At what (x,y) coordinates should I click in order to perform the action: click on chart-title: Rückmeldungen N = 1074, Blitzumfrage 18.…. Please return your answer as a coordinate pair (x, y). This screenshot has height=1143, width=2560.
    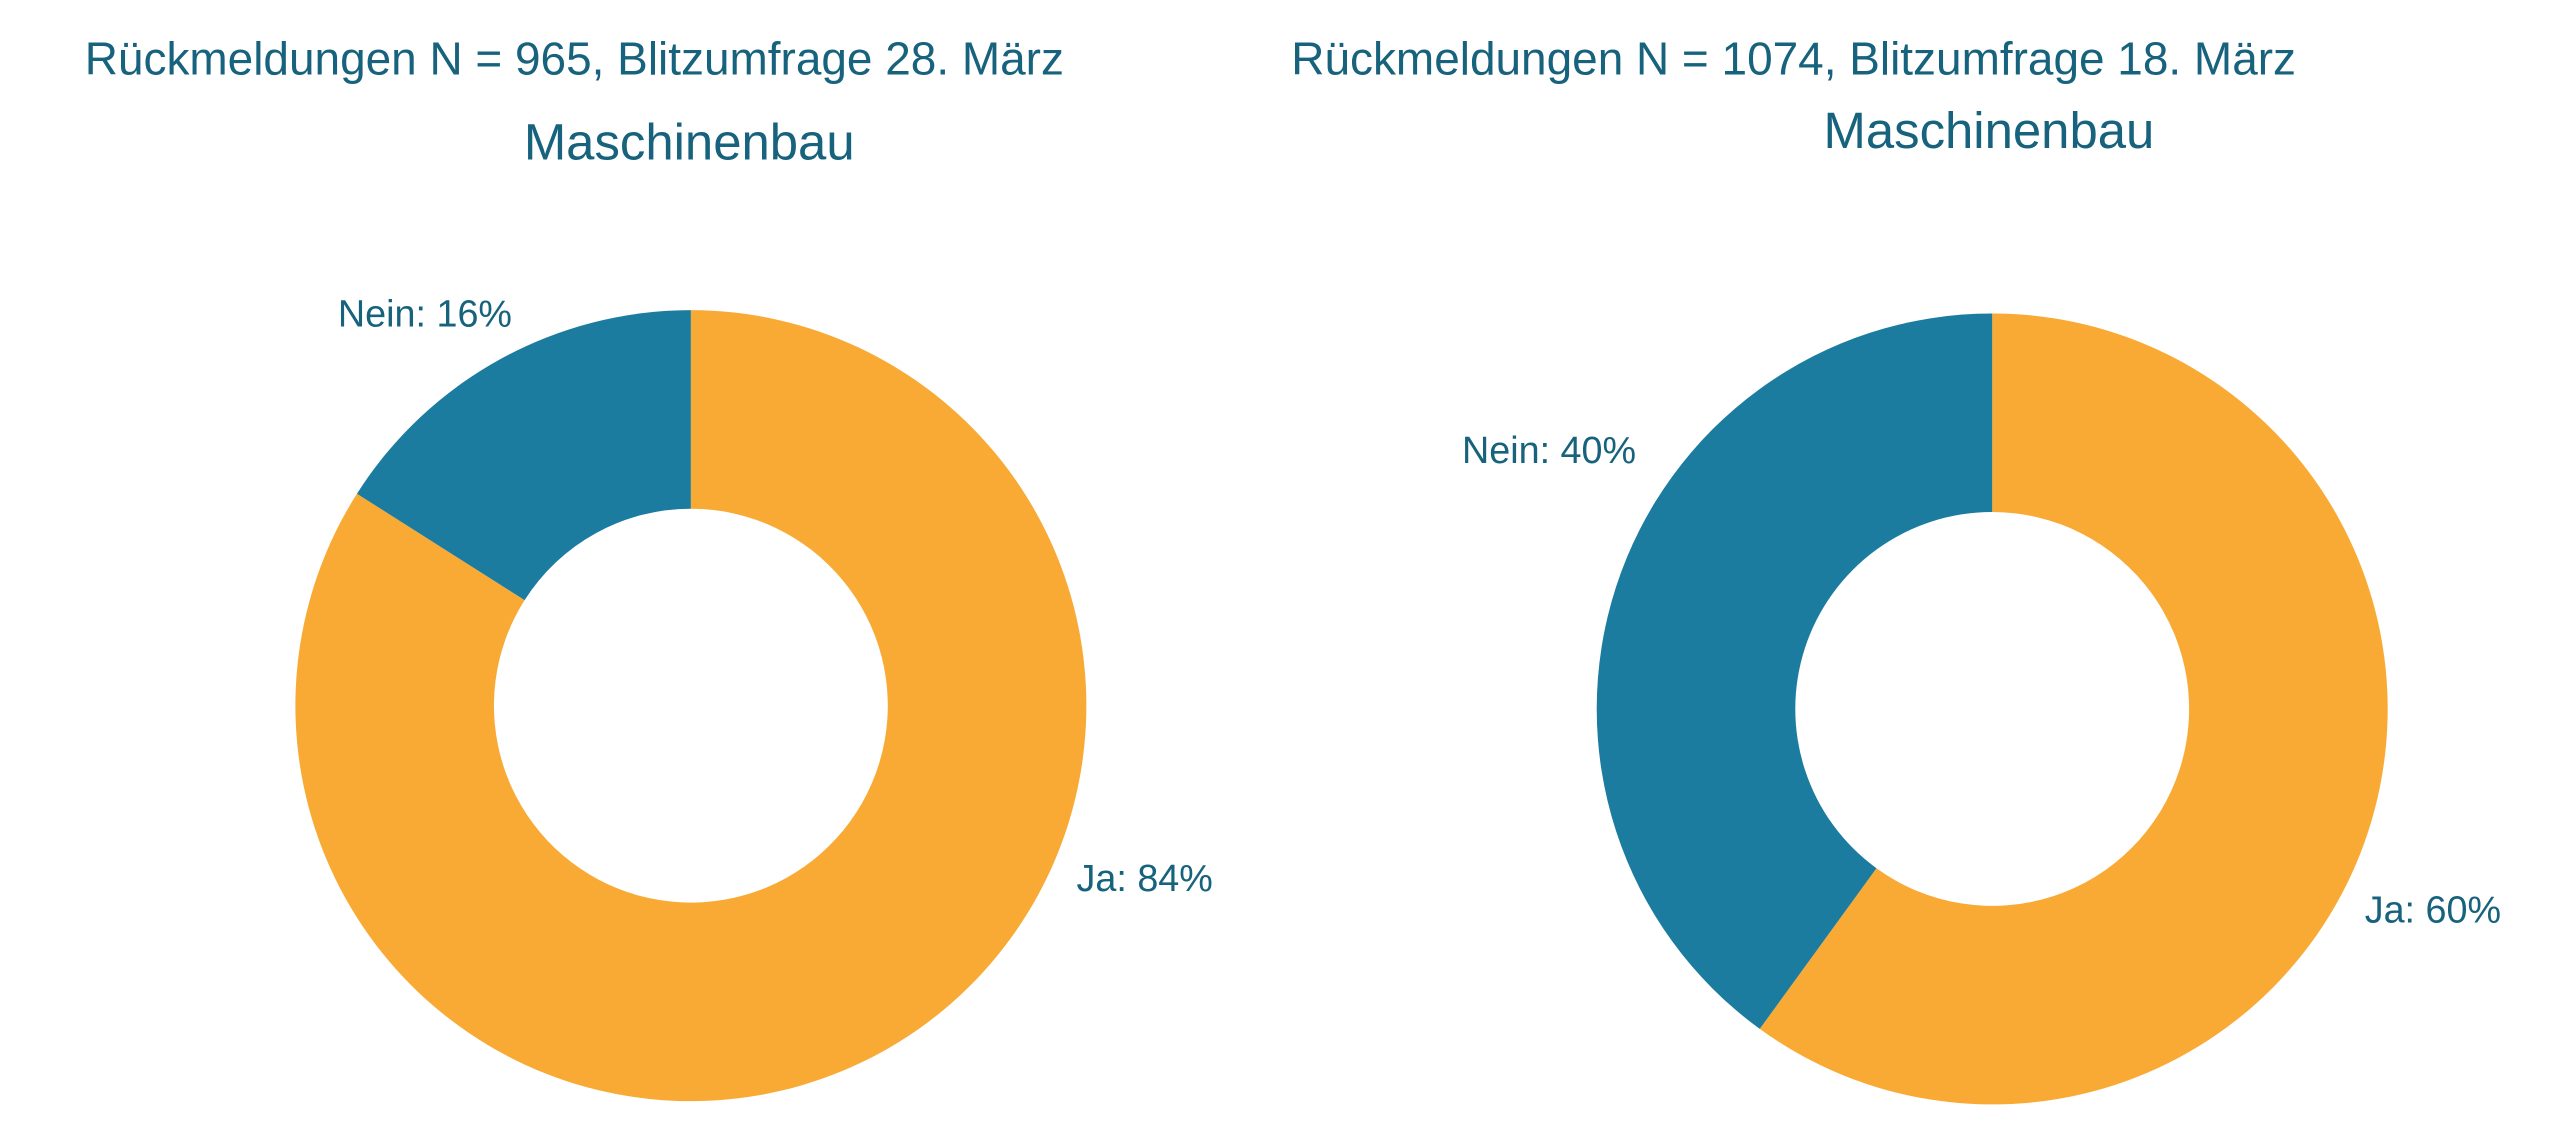
    Looking at the image, I should click on (1793, 59).